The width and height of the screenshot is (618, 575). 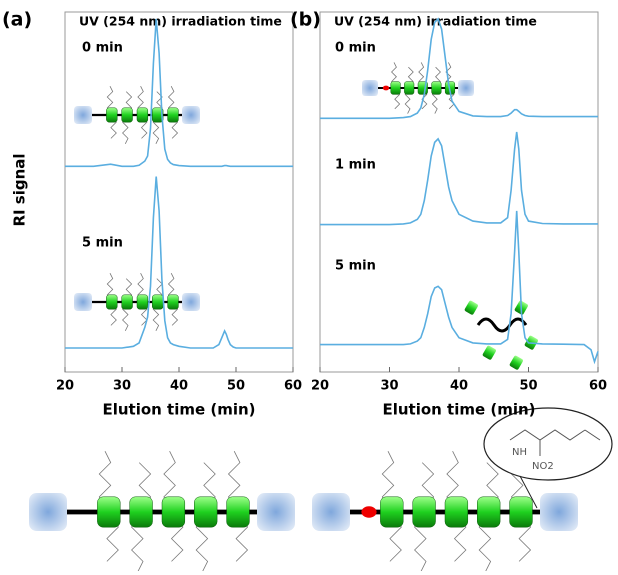 What do you see at coordinates (305, 20) in the screenshot?
I see `panel-label: (b)` at bounding box center [305, 20].